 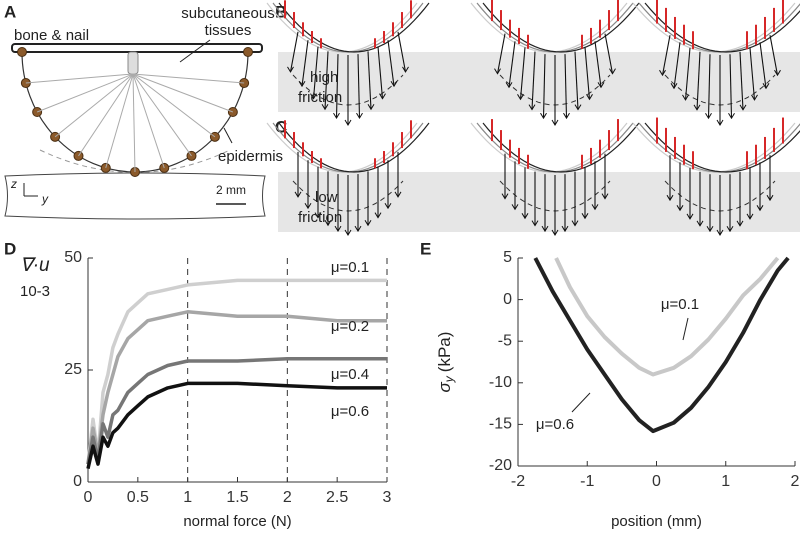 I want to click on x-tick-label: 2, so click(x=795, y=481).